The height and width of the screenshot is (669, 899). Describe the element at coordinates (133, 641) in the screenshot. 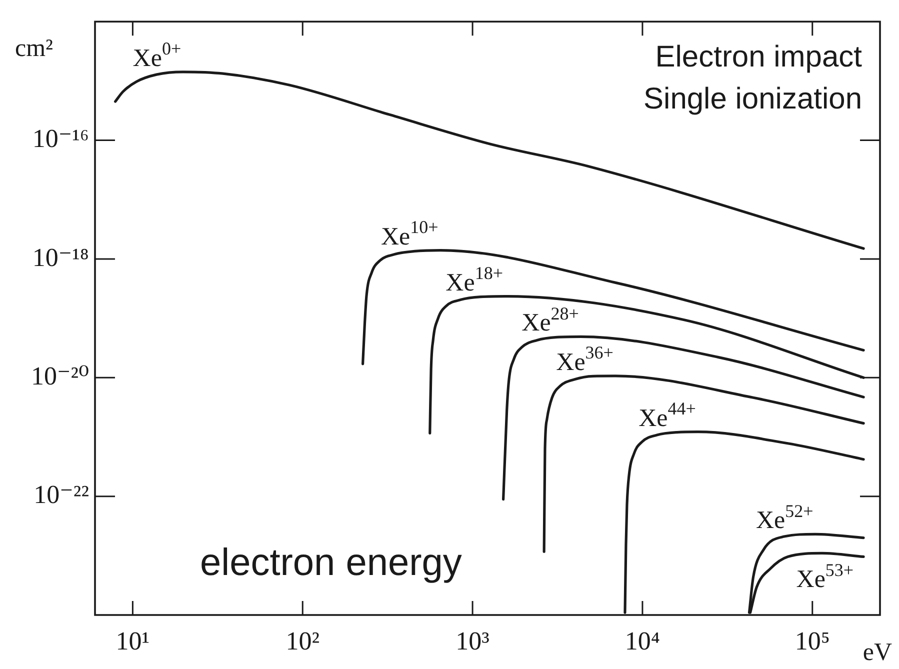

I see `x-tick-label: 10¹` at that location.